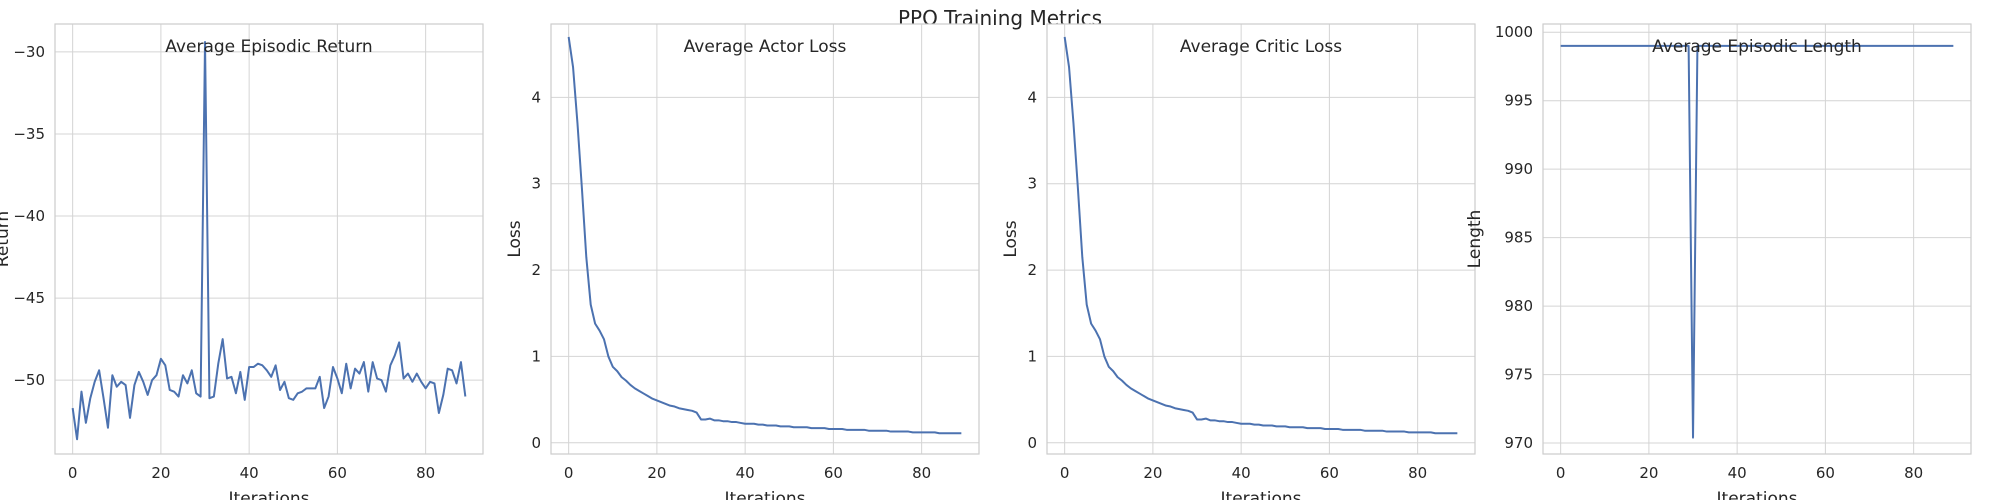 Image resolution: width=2000 pixels, height=500 pixels. I want to click on subplot-title: Average Episodic Return, so click(268, 47).